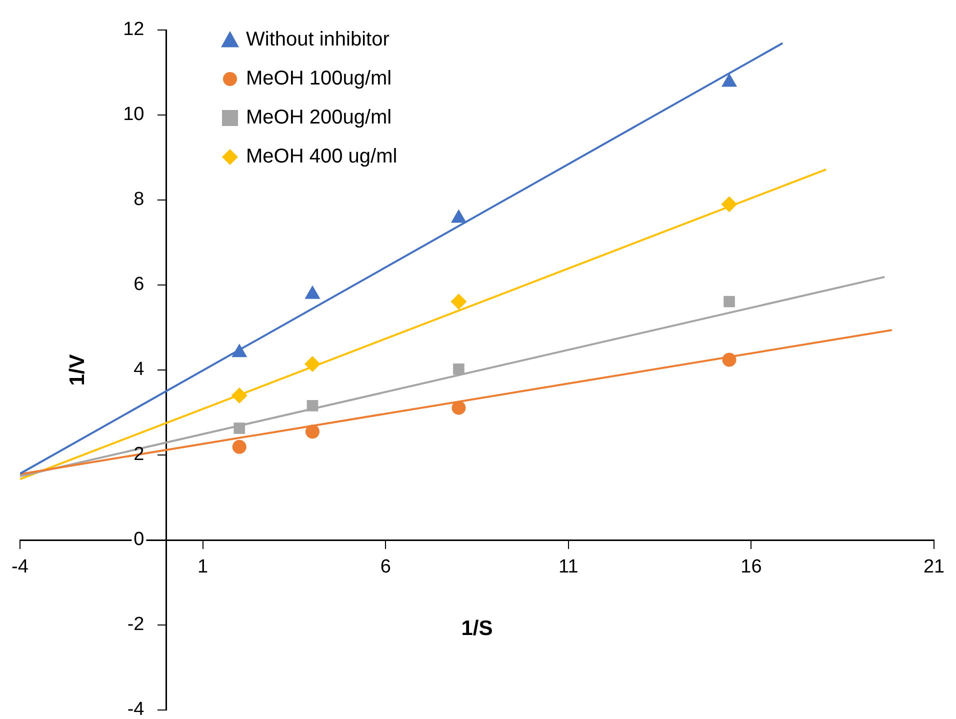  What do you see at coordinates (203, 567) in the screenshot?
I see `x-tick-label: 1` at bounding box center [203, 567].